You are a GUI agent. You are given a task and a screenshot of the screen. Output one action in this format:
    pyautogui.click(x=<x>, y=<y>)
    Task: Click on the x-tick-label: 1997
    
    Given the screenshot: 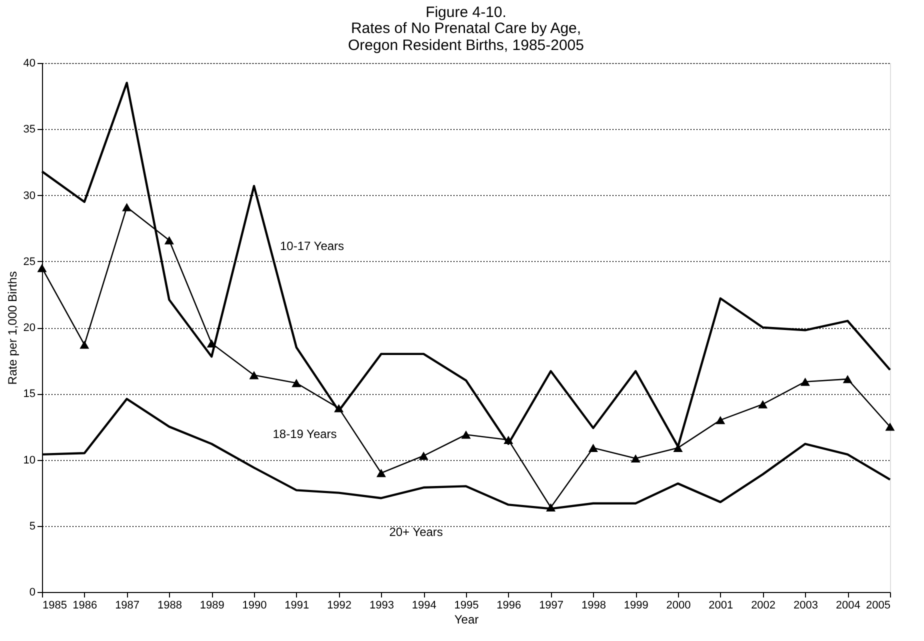 What is the action you would take?
    pyautogui.click(x=551, y=606)
    